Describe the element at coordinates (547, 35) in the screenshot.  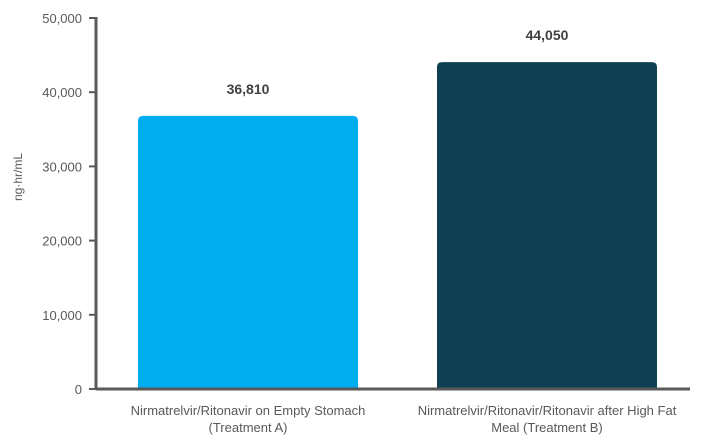
I see `data-label: 44,050` at that location.